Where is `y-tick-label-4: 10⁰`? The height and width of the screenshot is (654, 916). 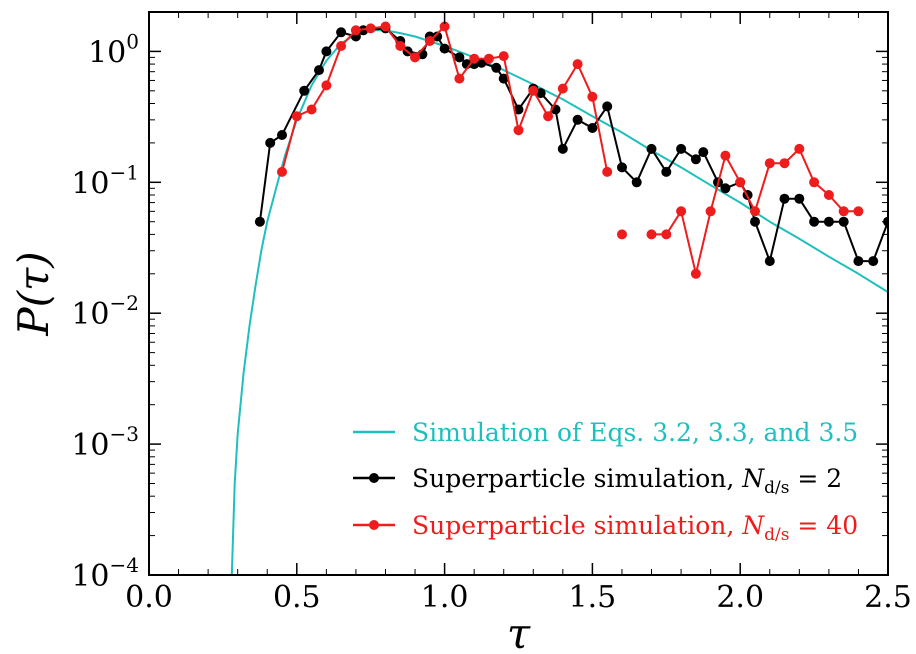
y-tick-label-4: 10⁰ is located at coordinates (113, 49).